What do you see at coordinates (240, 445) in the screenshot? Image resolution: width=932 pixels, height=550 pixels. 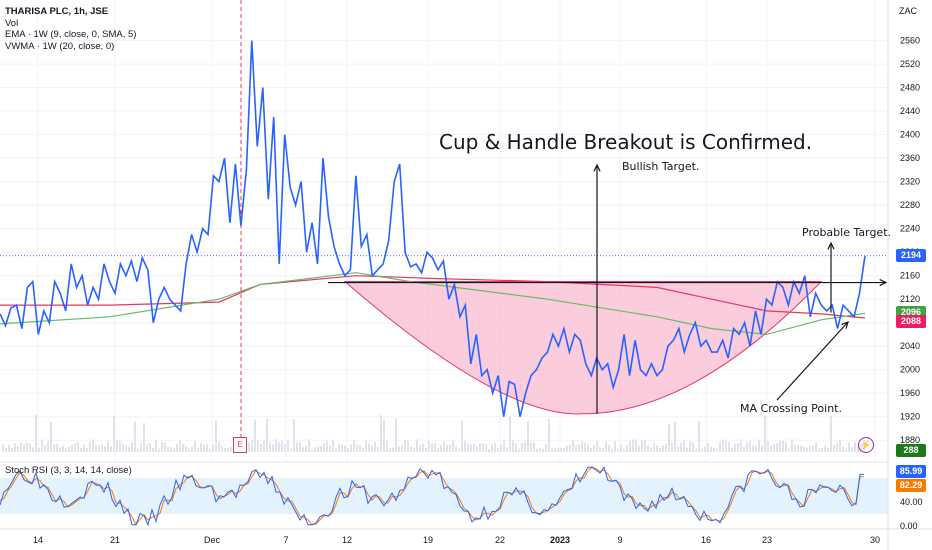 I see `earnings-flag-icon: E` at bounding box center [240, 445].